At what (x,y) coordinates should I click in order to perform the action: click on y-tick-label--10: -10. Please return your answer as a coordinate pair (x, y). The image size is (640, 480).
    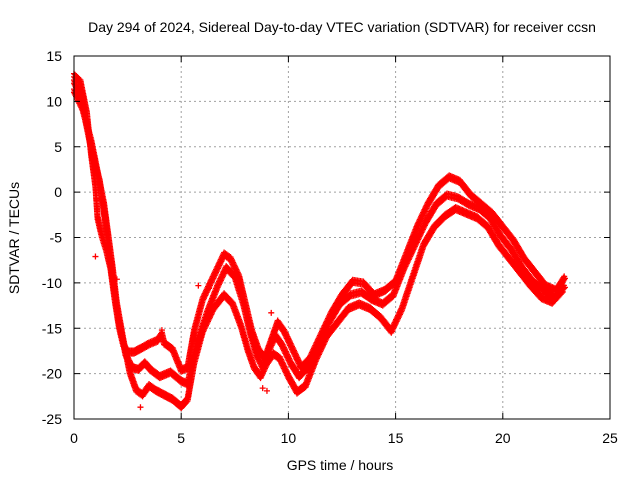
    Looking at the image, I should click on (52, 283).